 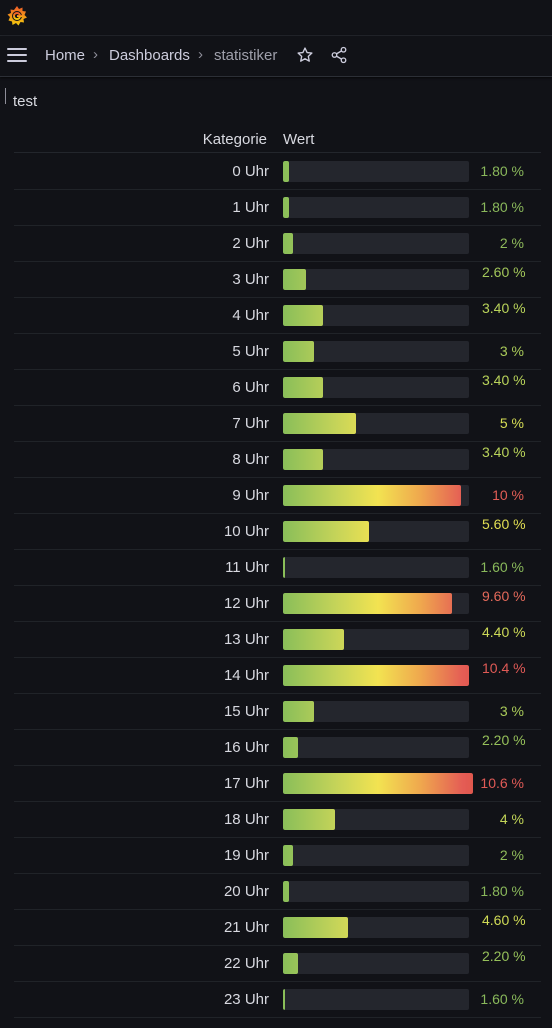 I want to click on category-cell: 6 Uhr, so click(x=250, y=387).